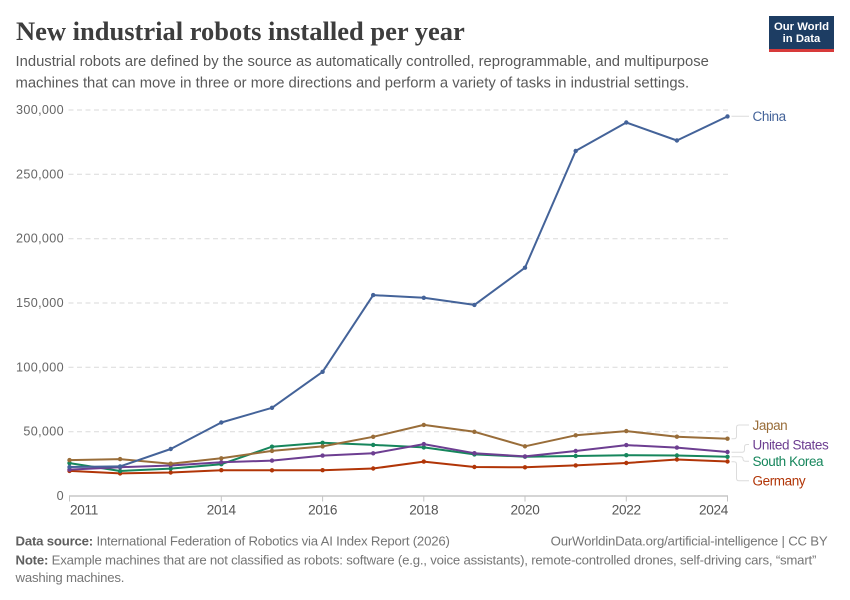 Image resolution: width=850 pixels, height=600 pixels. What do you see at coordinates (770, 425) in the screenshot?
I see `svg-text: Japan` at bounding box center [770, 425].